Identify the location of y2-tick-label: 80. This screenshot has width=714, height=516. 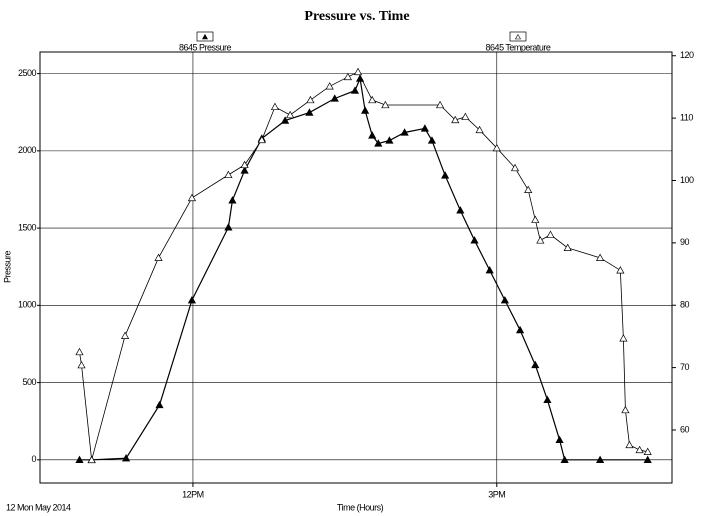
(685, 305).